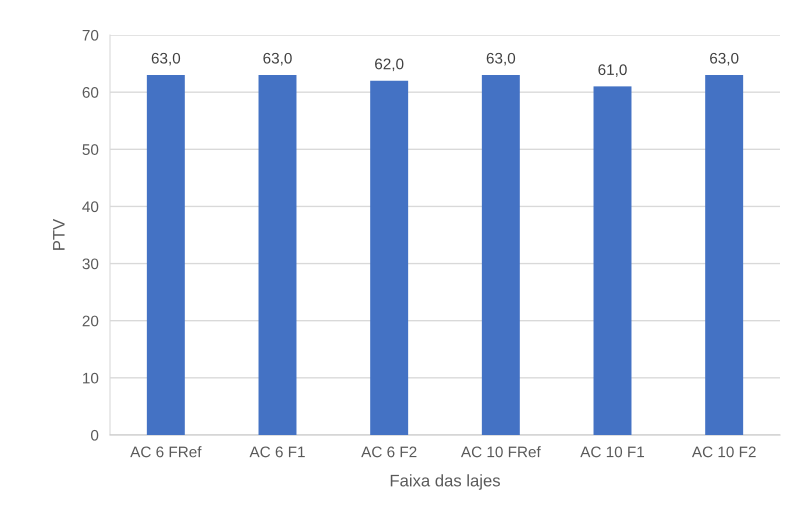  Describe the element at coordinates (445, 482) in the screenshot. I see `x-axis-title: Faixa das lajes` at that location.